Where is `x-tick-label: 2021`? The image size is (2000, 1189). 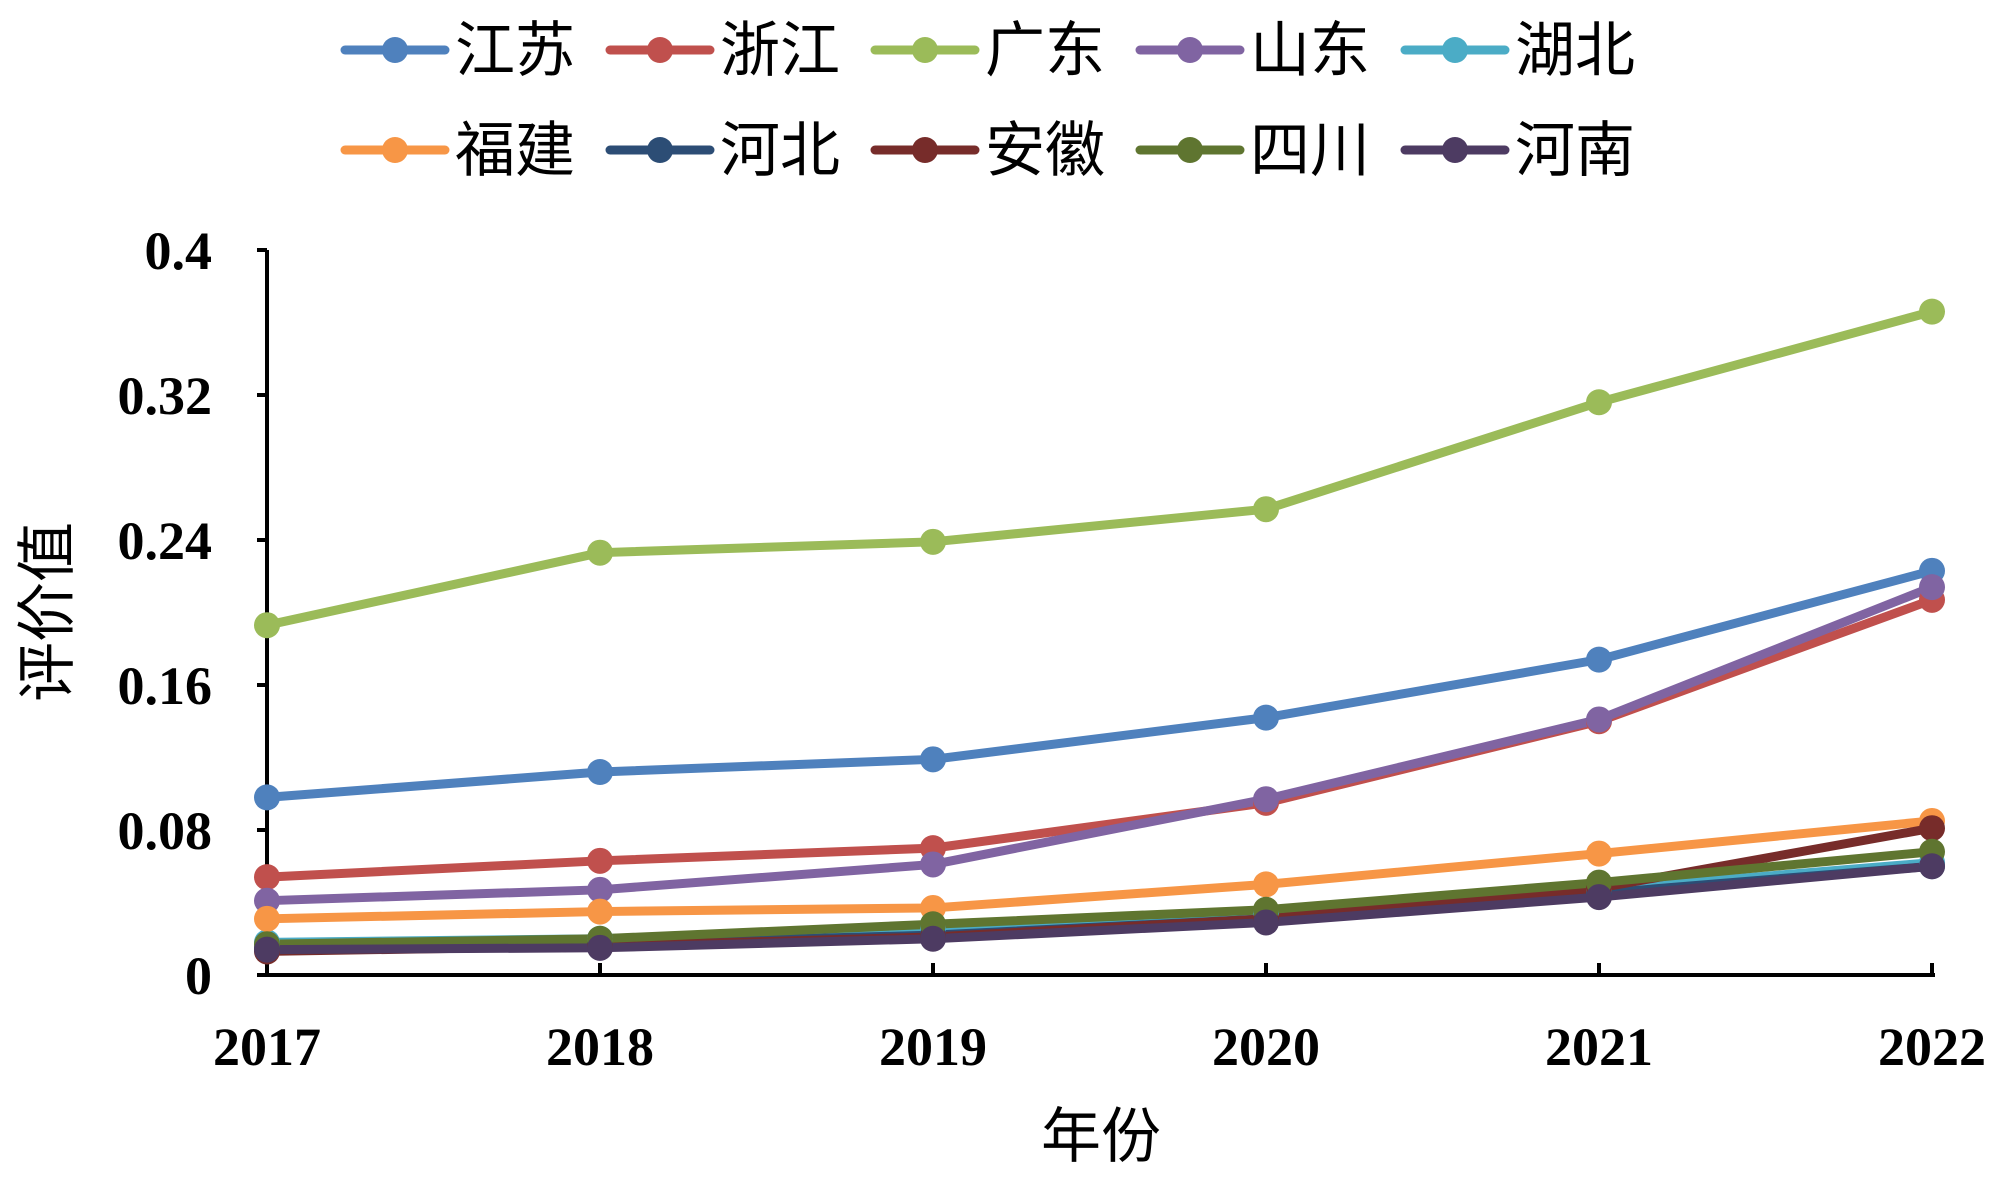
x-tick-label: 2021 is located at coordinates (1599, 1047).